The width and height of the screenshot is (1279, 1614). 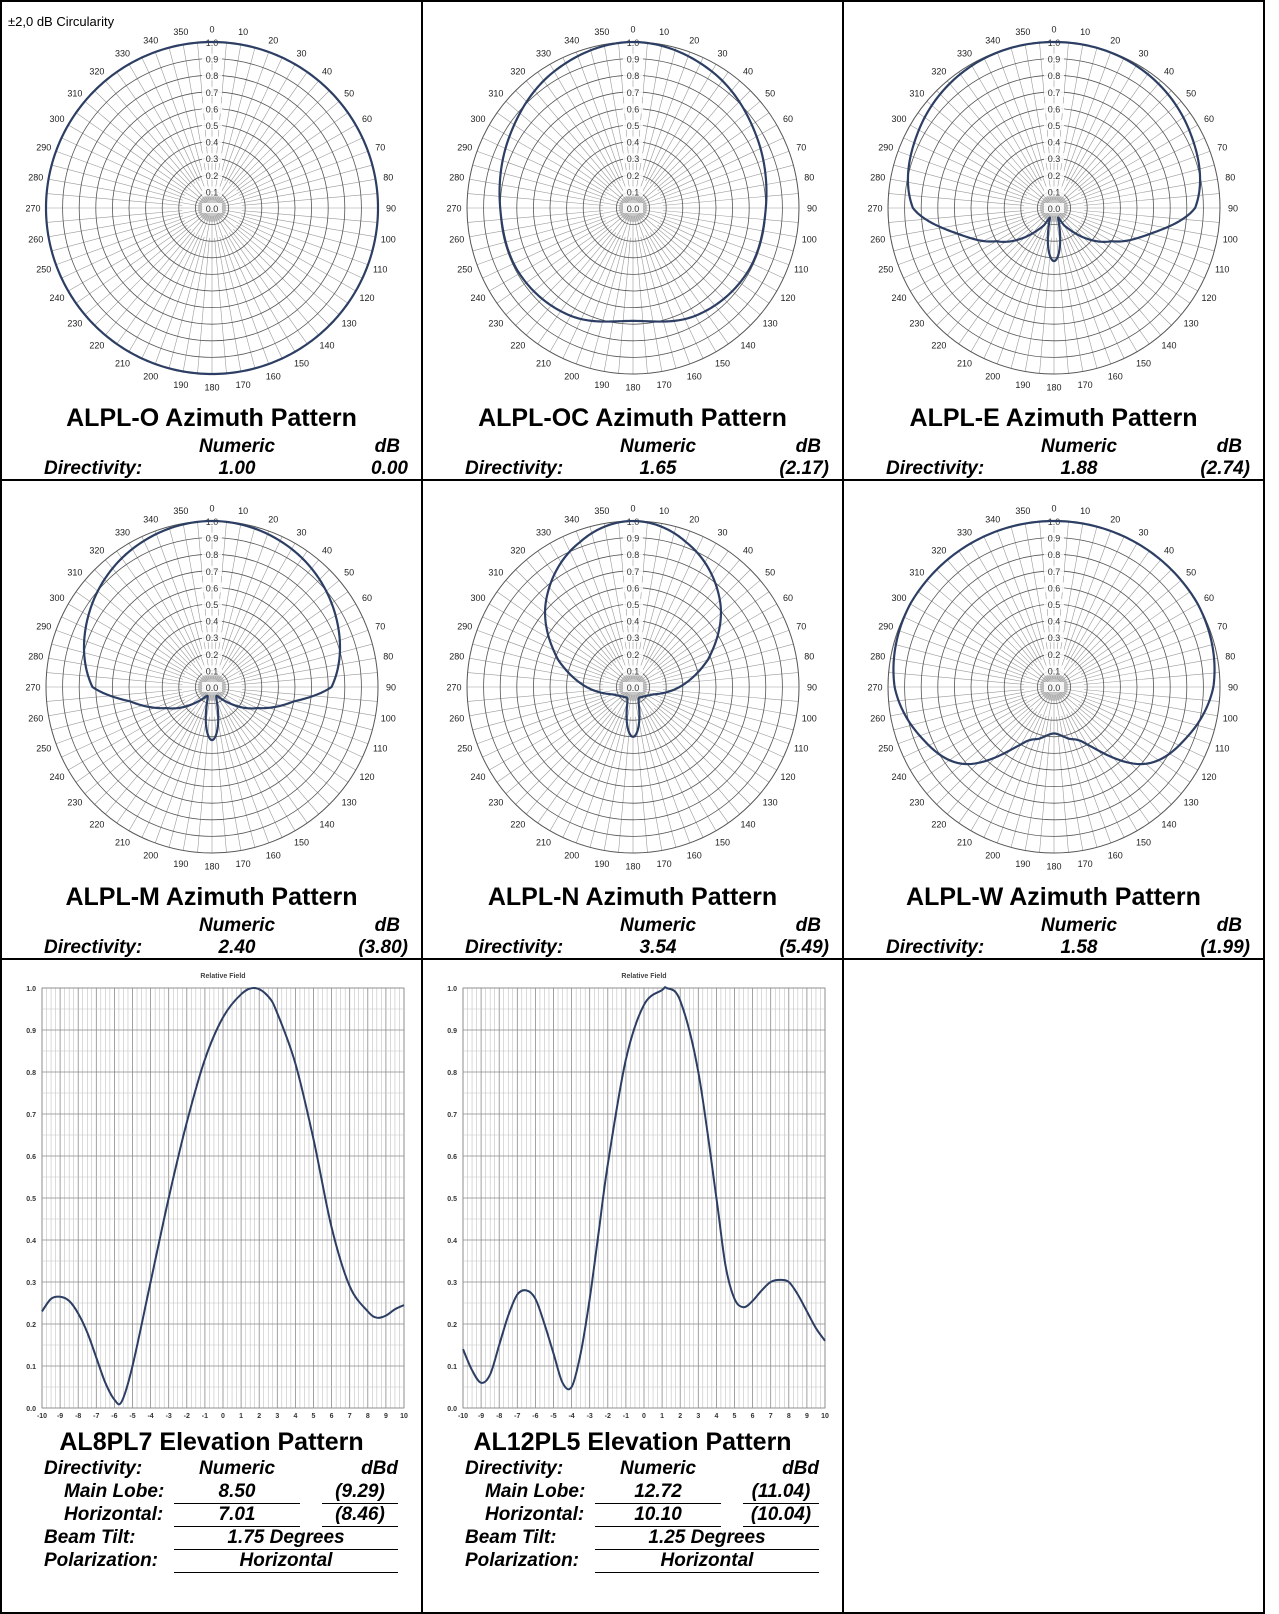 What do you see at coordinates (1053, 418) in the screenshot?
I see `pattern-title: ALPL-E Azimuth Pattern` at bounding box center [1053, 418].